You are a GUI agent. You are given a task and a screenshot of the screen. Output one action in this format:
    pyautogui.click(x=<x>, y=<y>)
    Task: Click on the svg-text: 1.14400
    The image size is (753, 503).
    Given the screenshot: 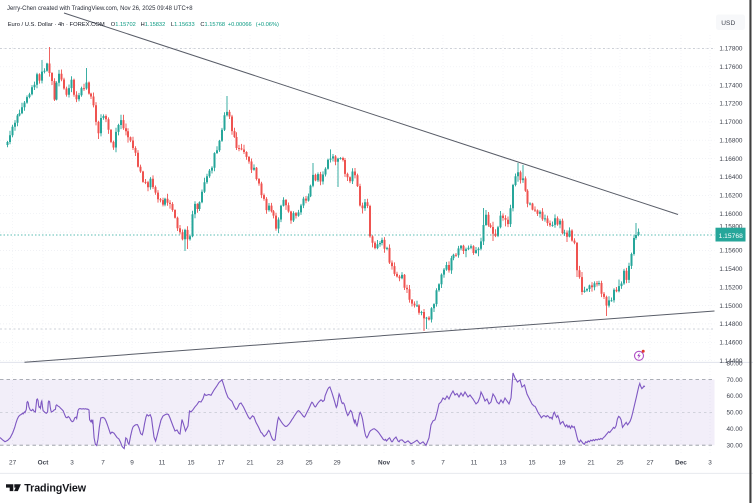 What is the action you would take?
    pyautogui.click(x=731, y=361)
    